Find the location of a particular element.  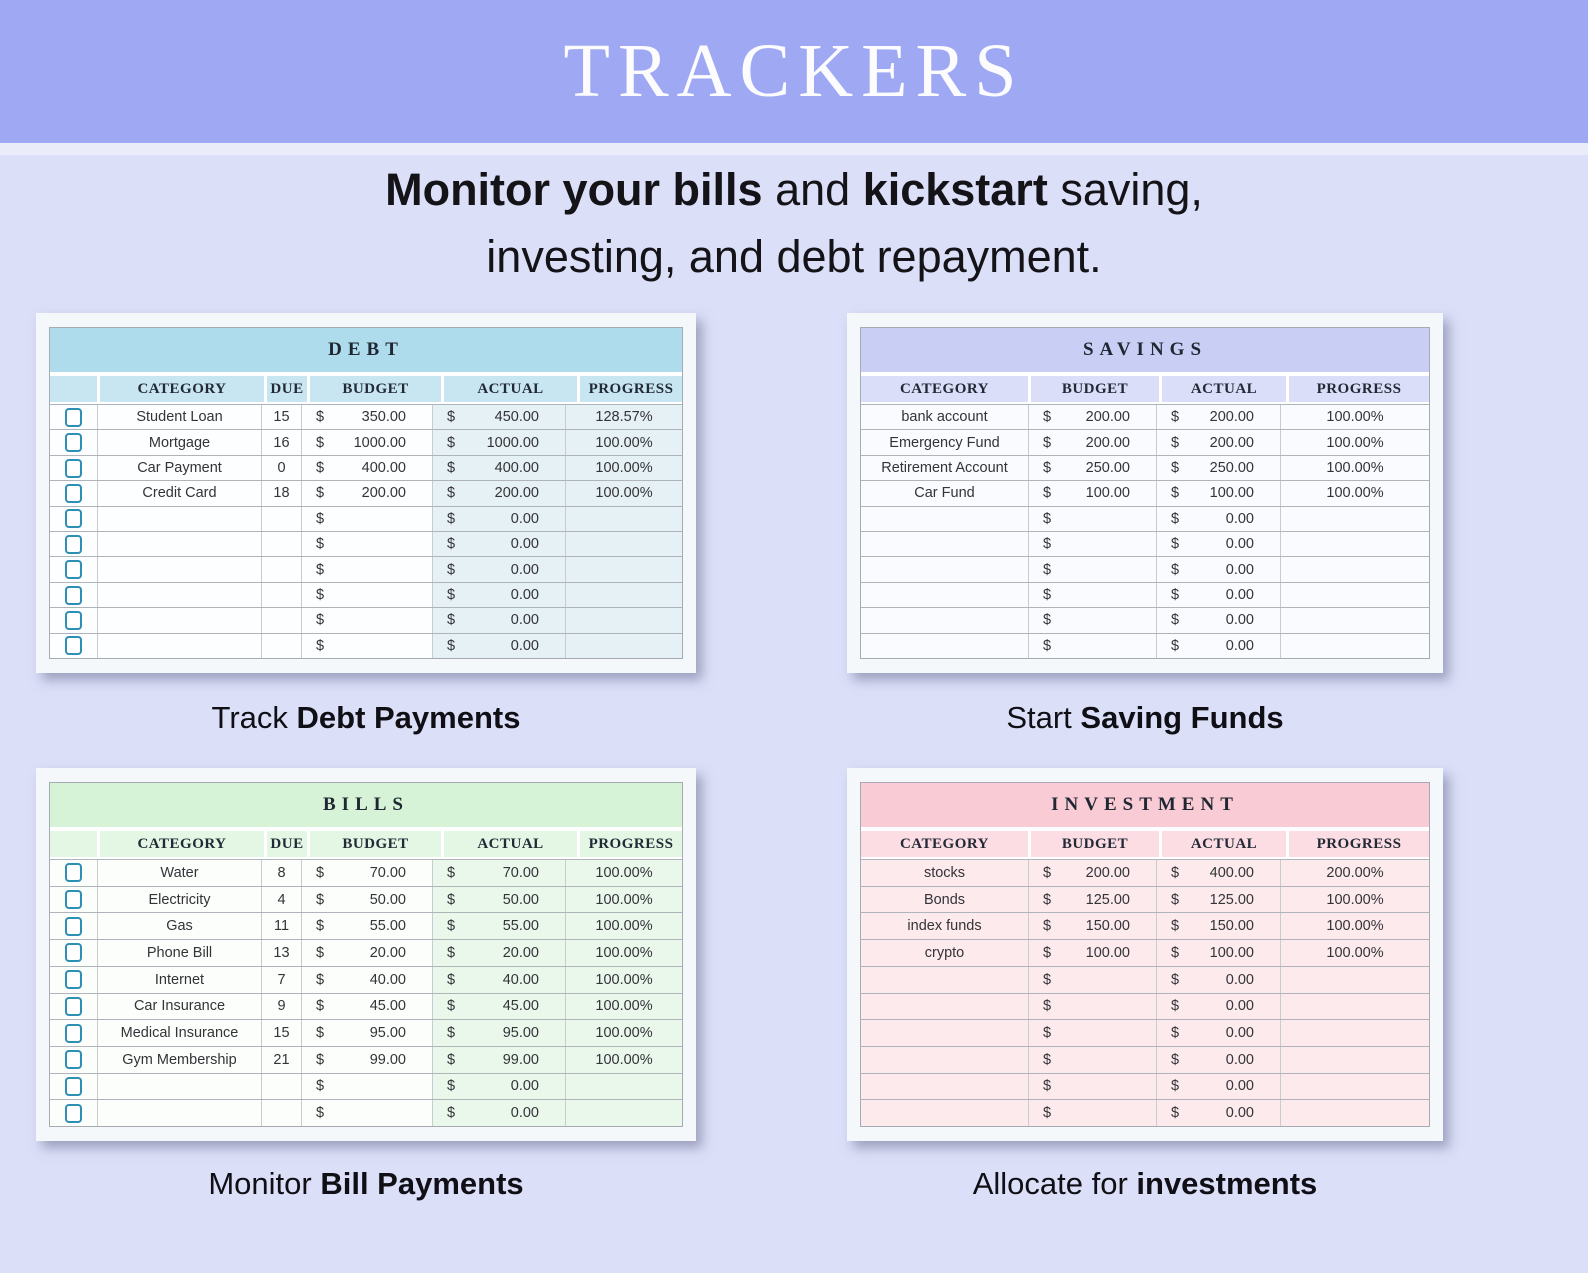

budget-value: 99.00 is located at coordinates (387, 1059).